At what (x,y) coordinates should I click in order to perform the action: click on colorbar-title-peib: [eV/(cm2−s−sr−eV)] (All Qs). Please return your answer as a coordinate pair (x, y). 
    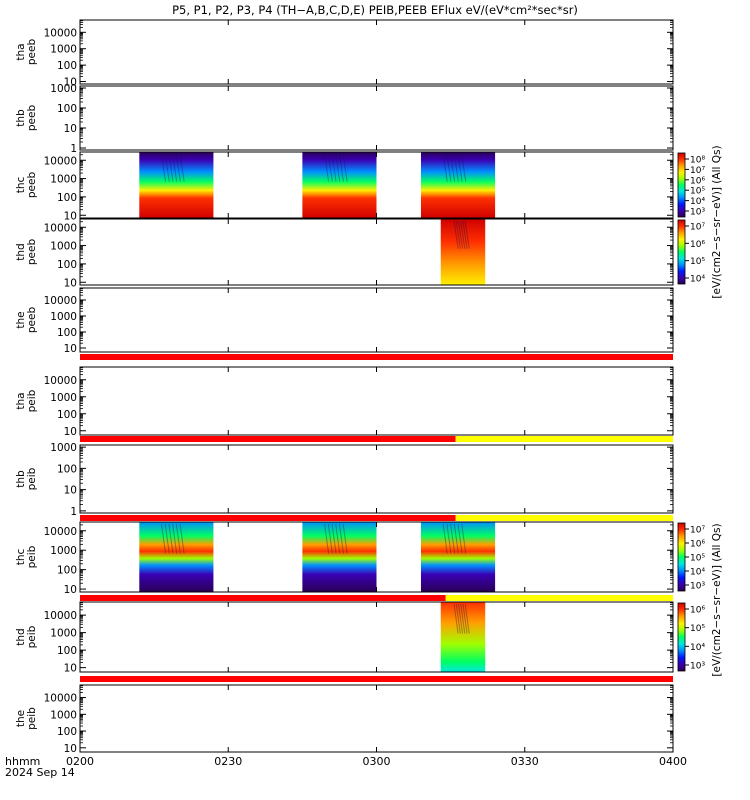
    Looking at the image, I should click on (717, 599).